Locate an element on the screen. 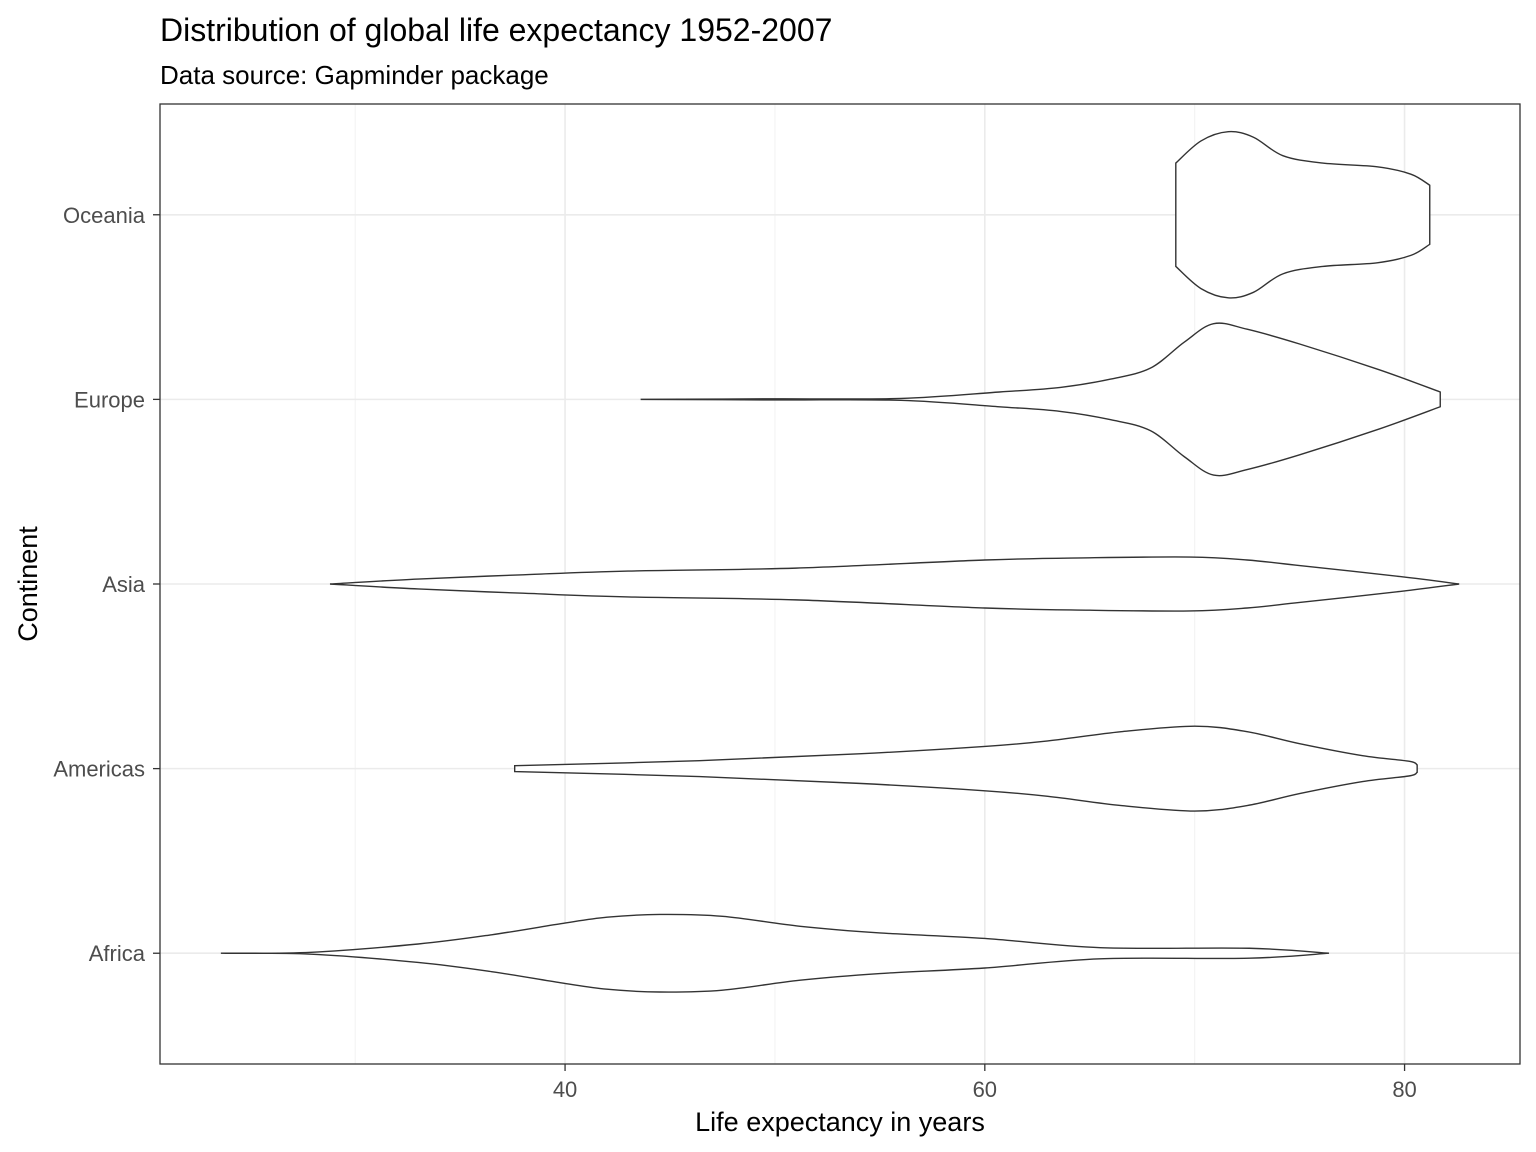 Image resolution: width=1536 pixels, height=1152 pixels. violin-asia is located at coordinates (894, 584).